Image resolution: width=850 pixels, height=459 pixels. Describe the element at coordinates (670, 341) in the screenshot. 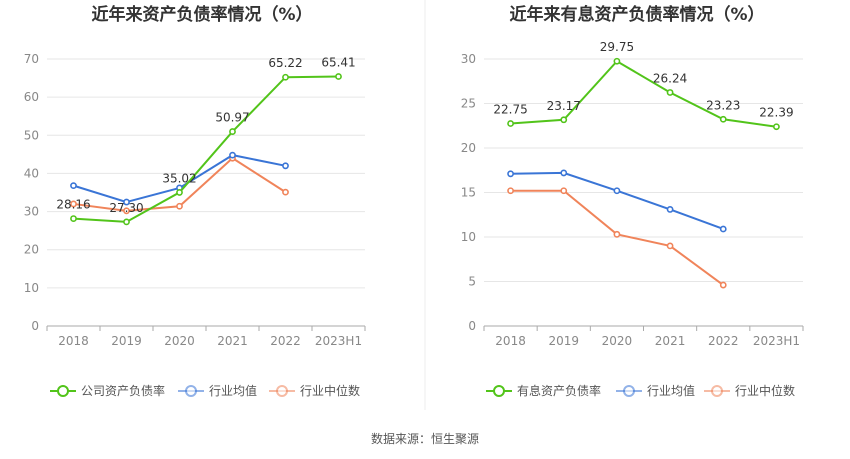

I see `chart-1-x-tick-label: 2021` at that location.